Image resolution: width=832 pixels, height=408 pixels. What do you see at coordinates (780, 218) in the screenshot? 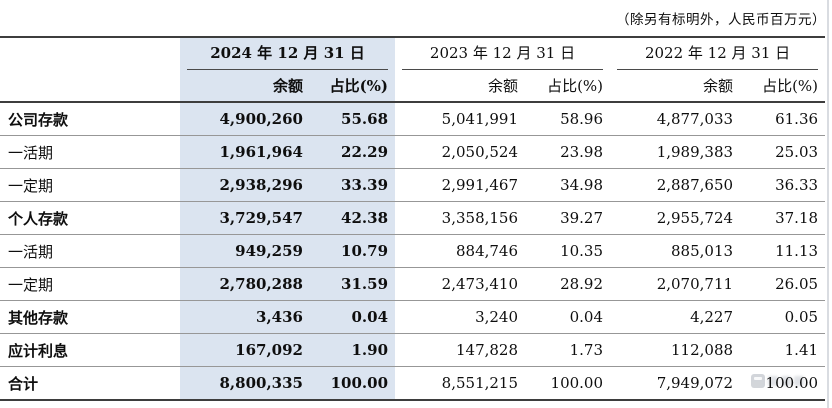
I see `ratio-2022: 37.18` at bounding box center [780, 218].